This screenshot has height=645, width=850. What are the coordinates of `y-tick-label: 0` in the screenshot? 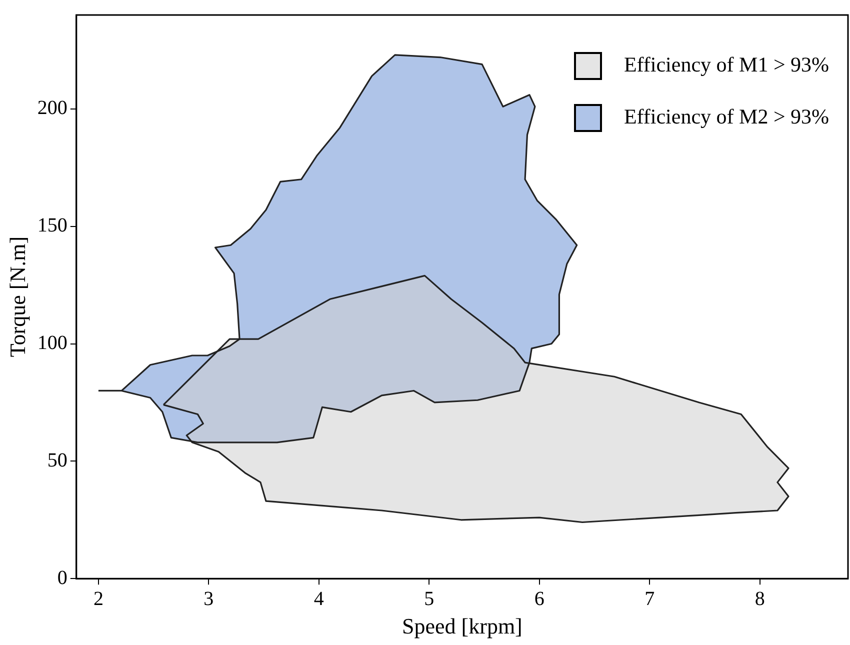 It's located at (62, 577).